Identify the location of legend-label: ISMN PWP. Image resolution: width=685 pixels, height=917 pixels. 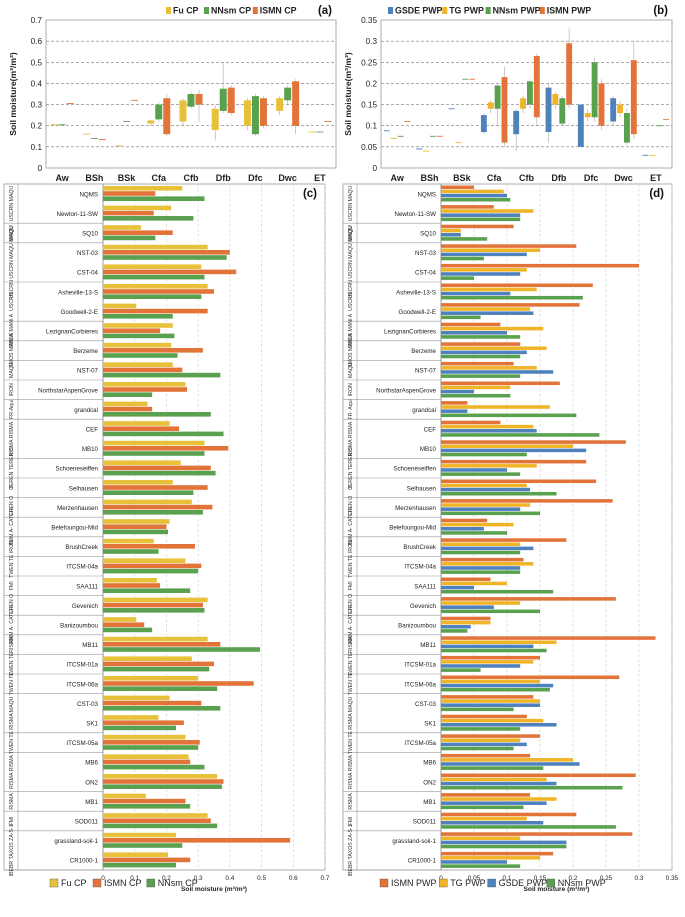
(414, 883).